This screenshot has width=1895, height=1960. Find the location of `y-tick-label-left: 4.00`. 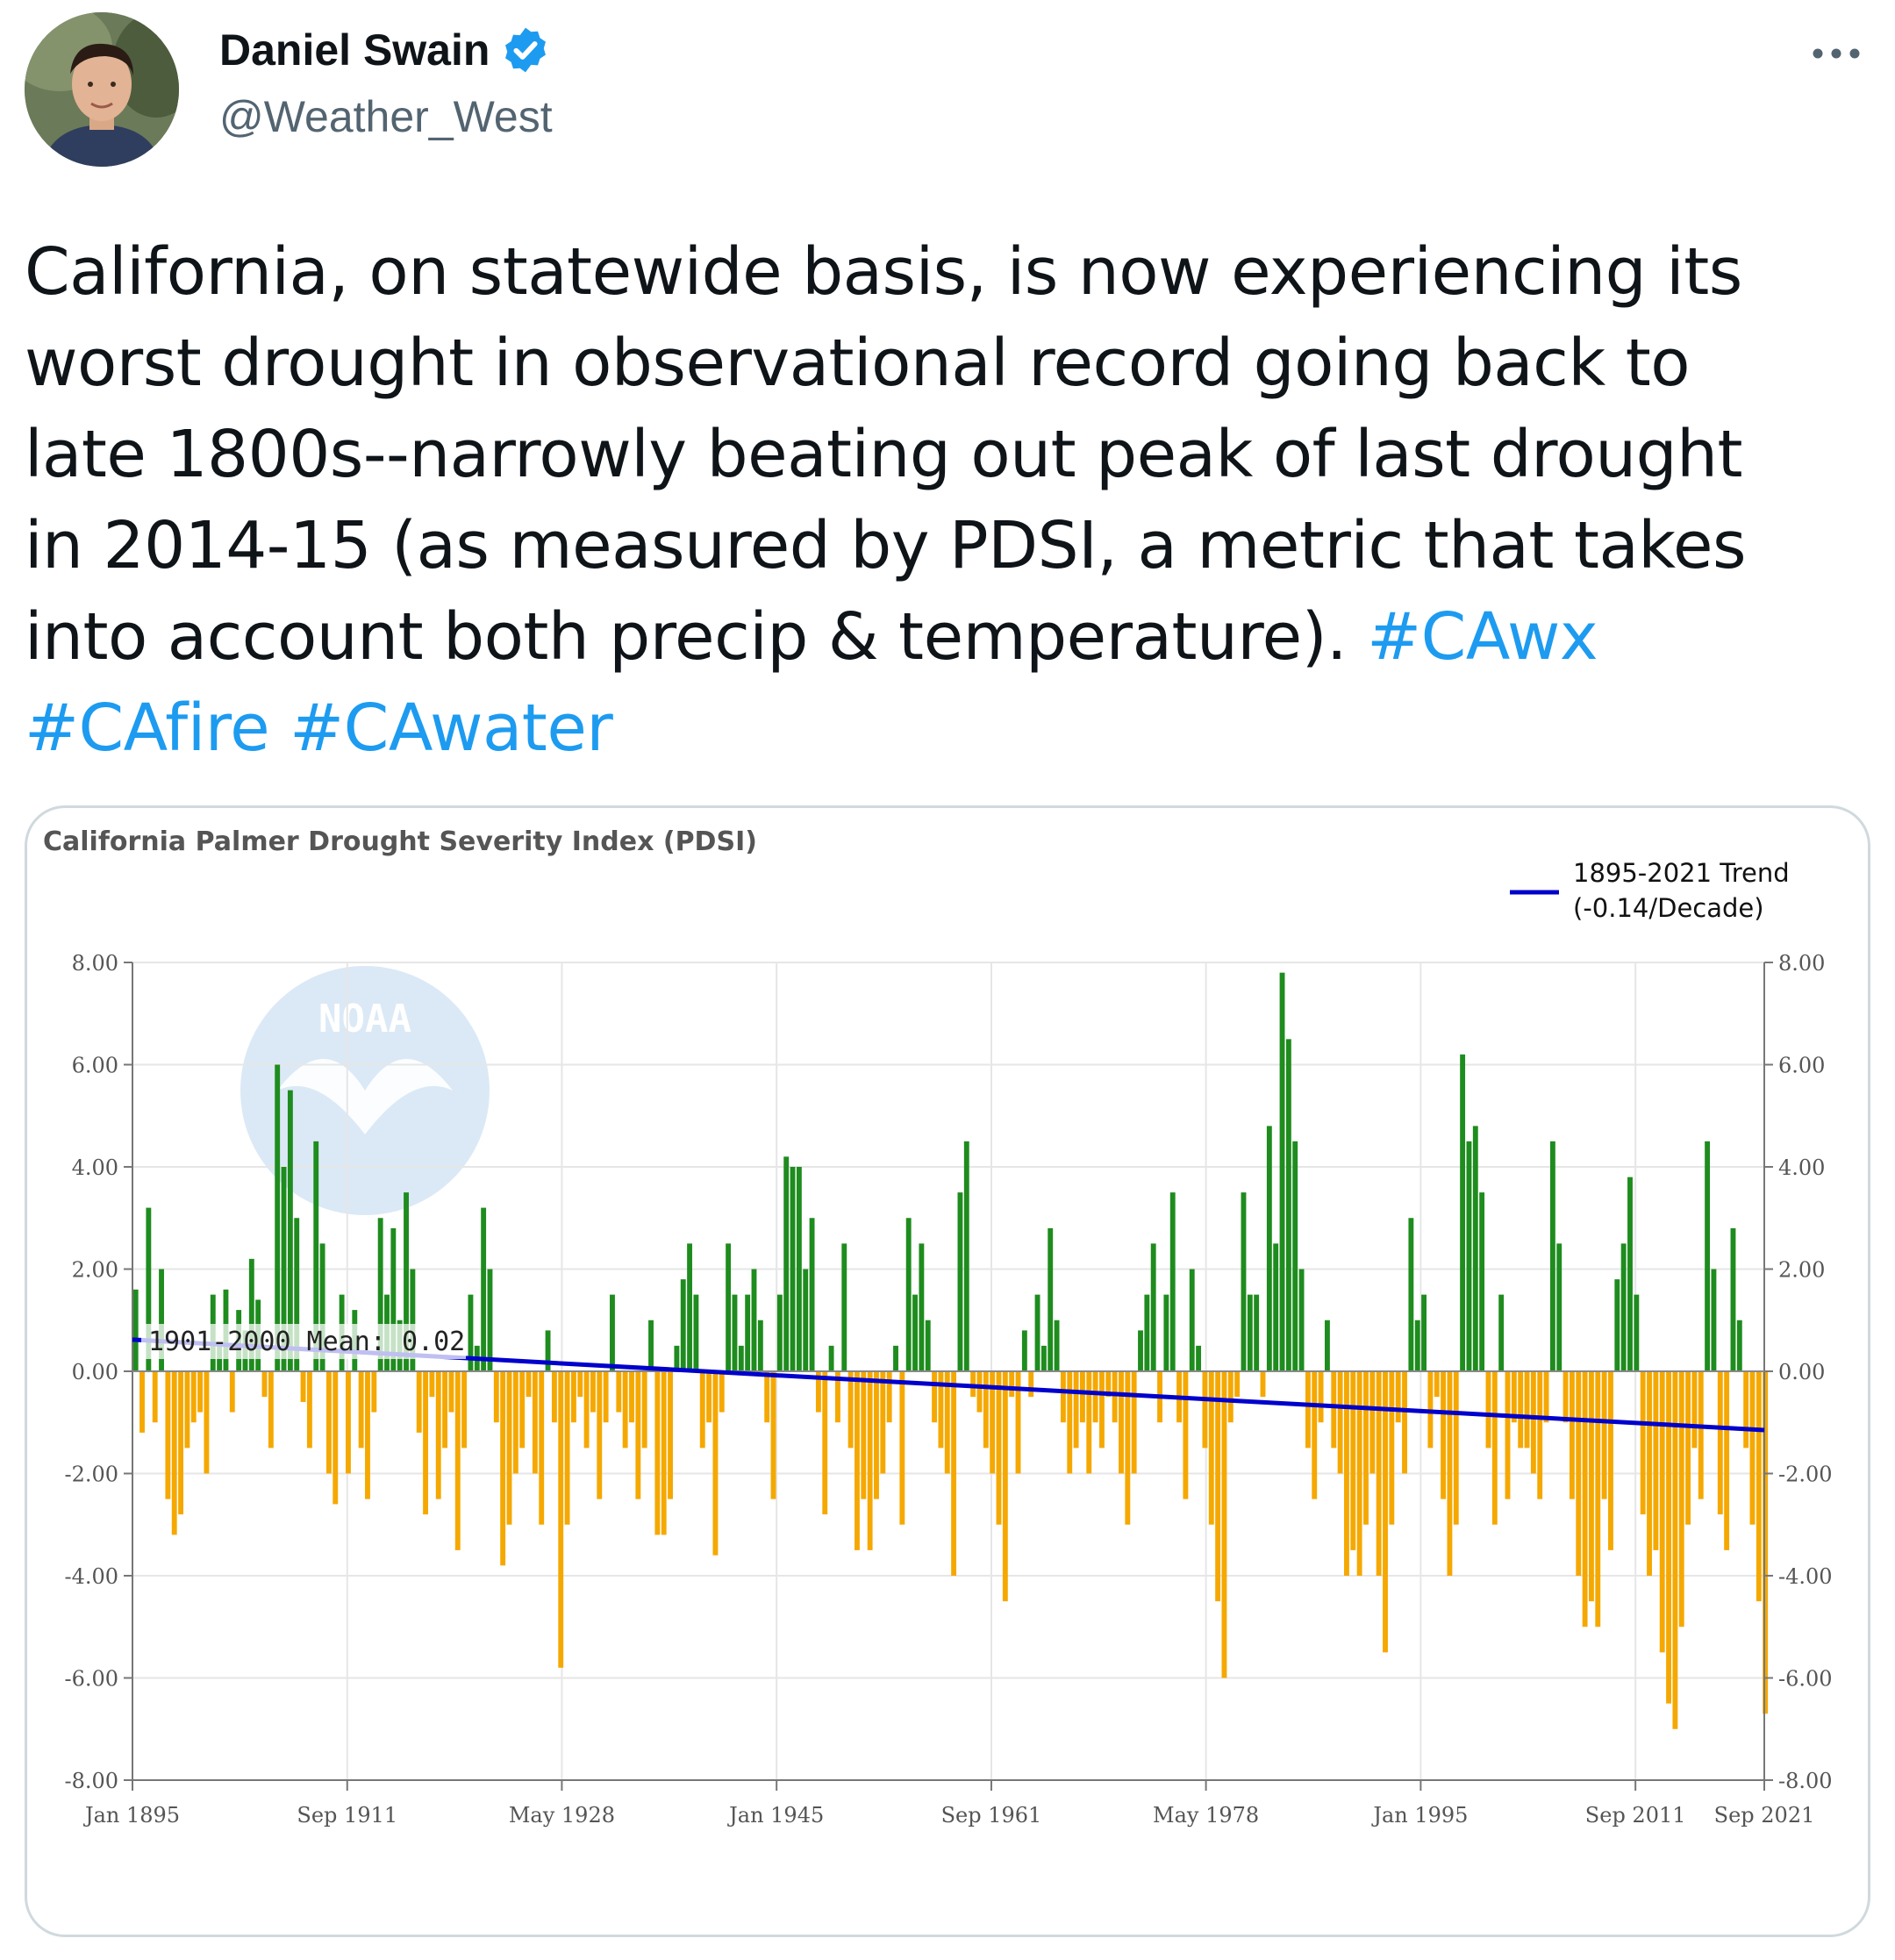

y-tick-label-left: 4.00 is located at coordinates (95, 1167).